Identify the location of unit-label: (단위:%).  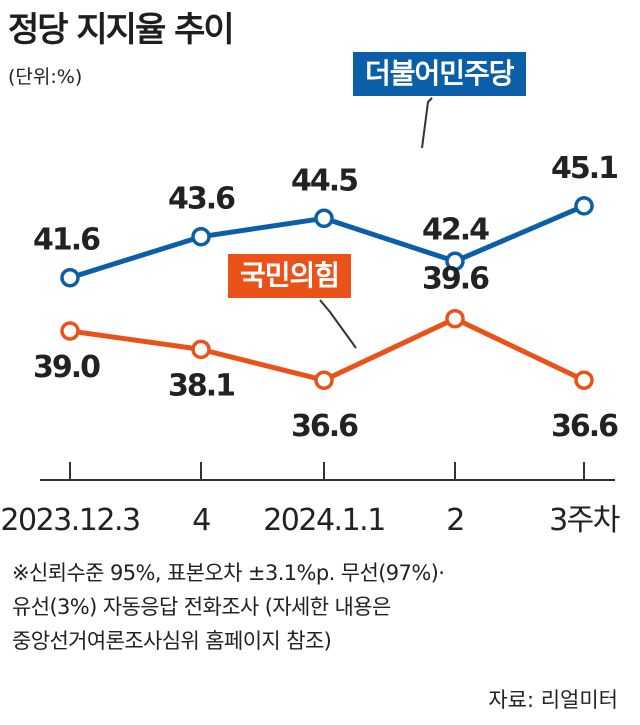
(45, 77).